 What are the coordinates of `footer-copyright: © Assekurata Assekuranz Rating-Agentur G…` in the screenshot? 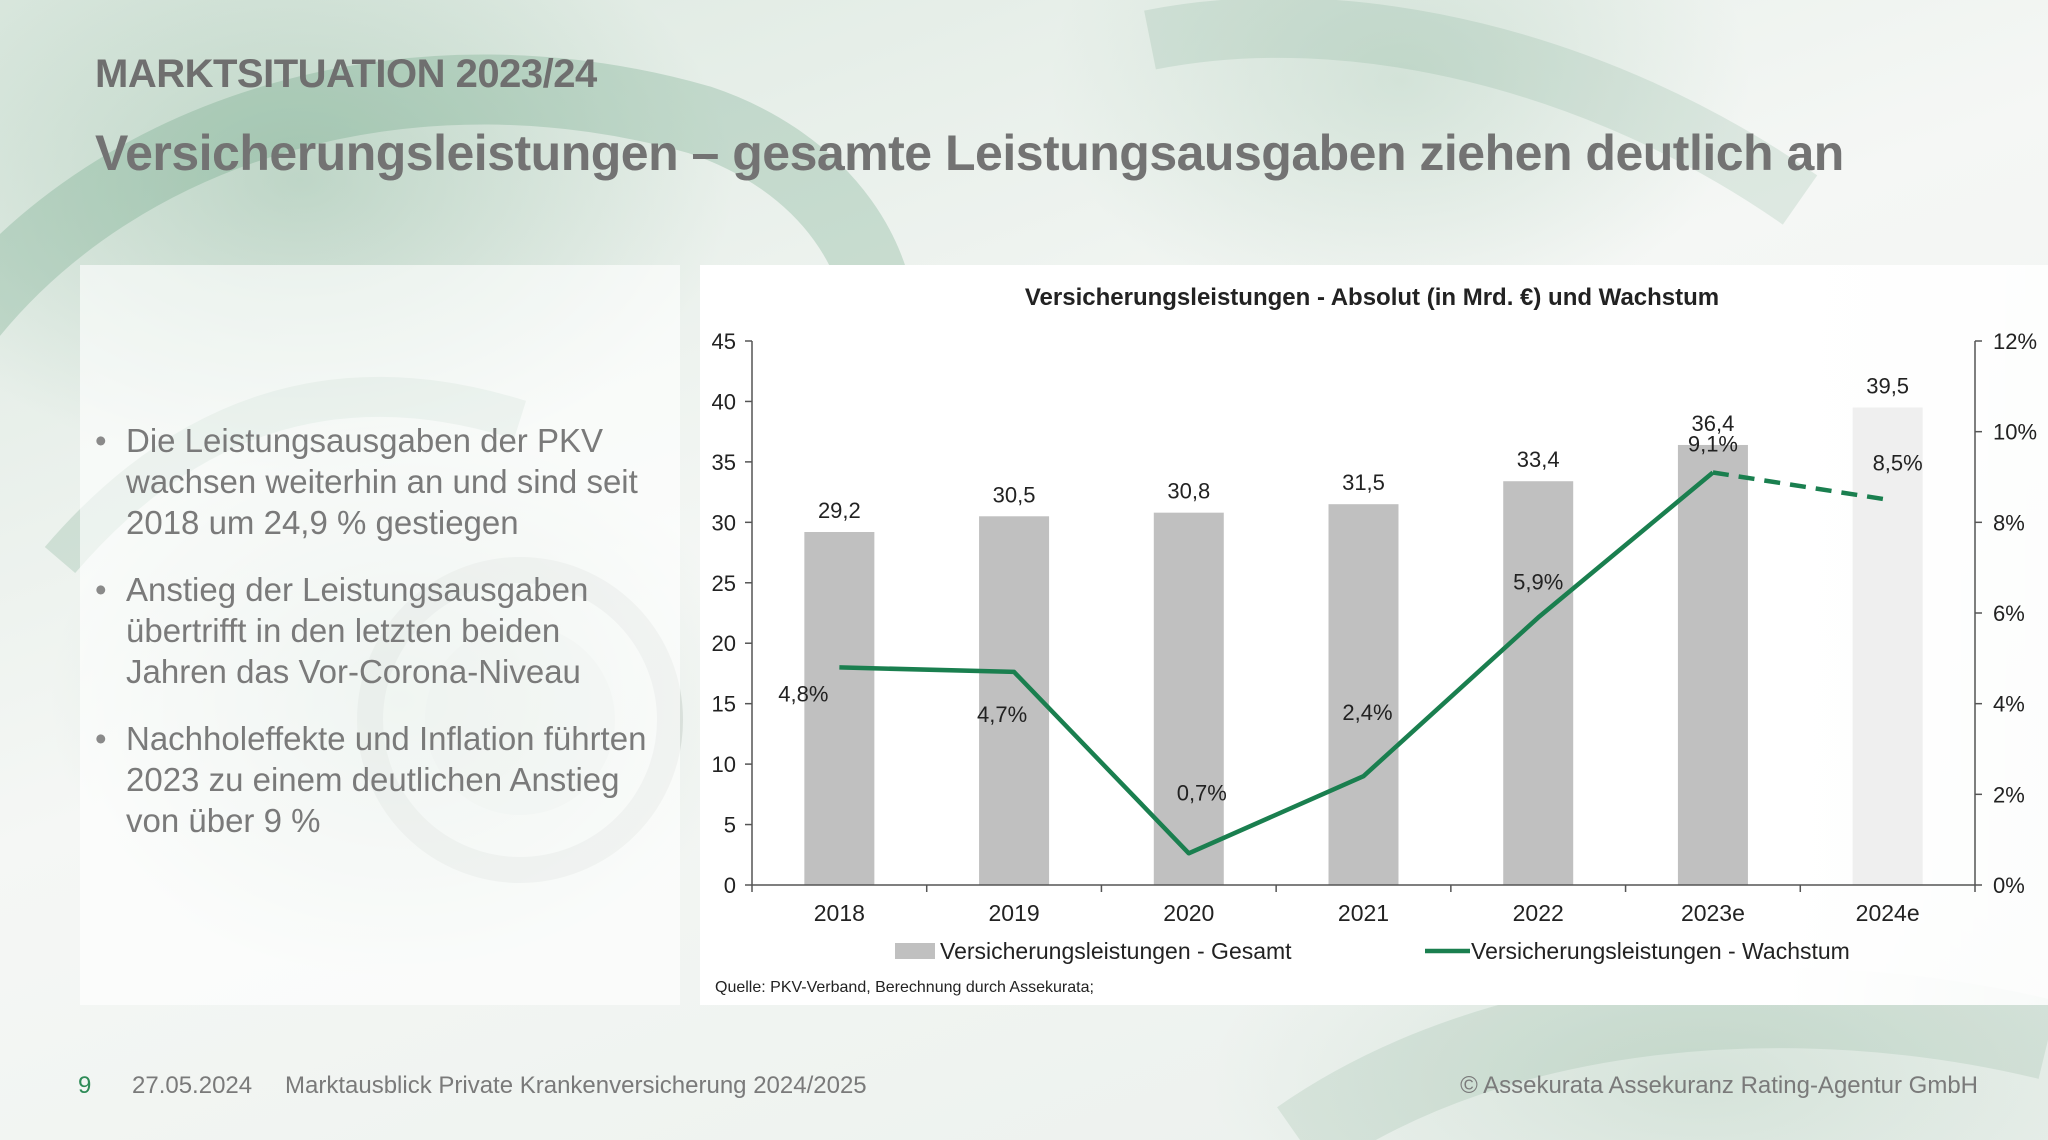 It's located at (1719, 1085).